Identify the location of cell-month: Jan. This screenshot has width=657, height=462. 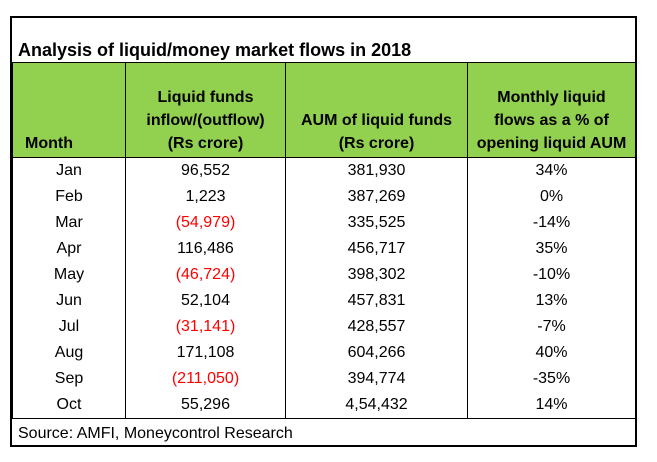
(69, 170).